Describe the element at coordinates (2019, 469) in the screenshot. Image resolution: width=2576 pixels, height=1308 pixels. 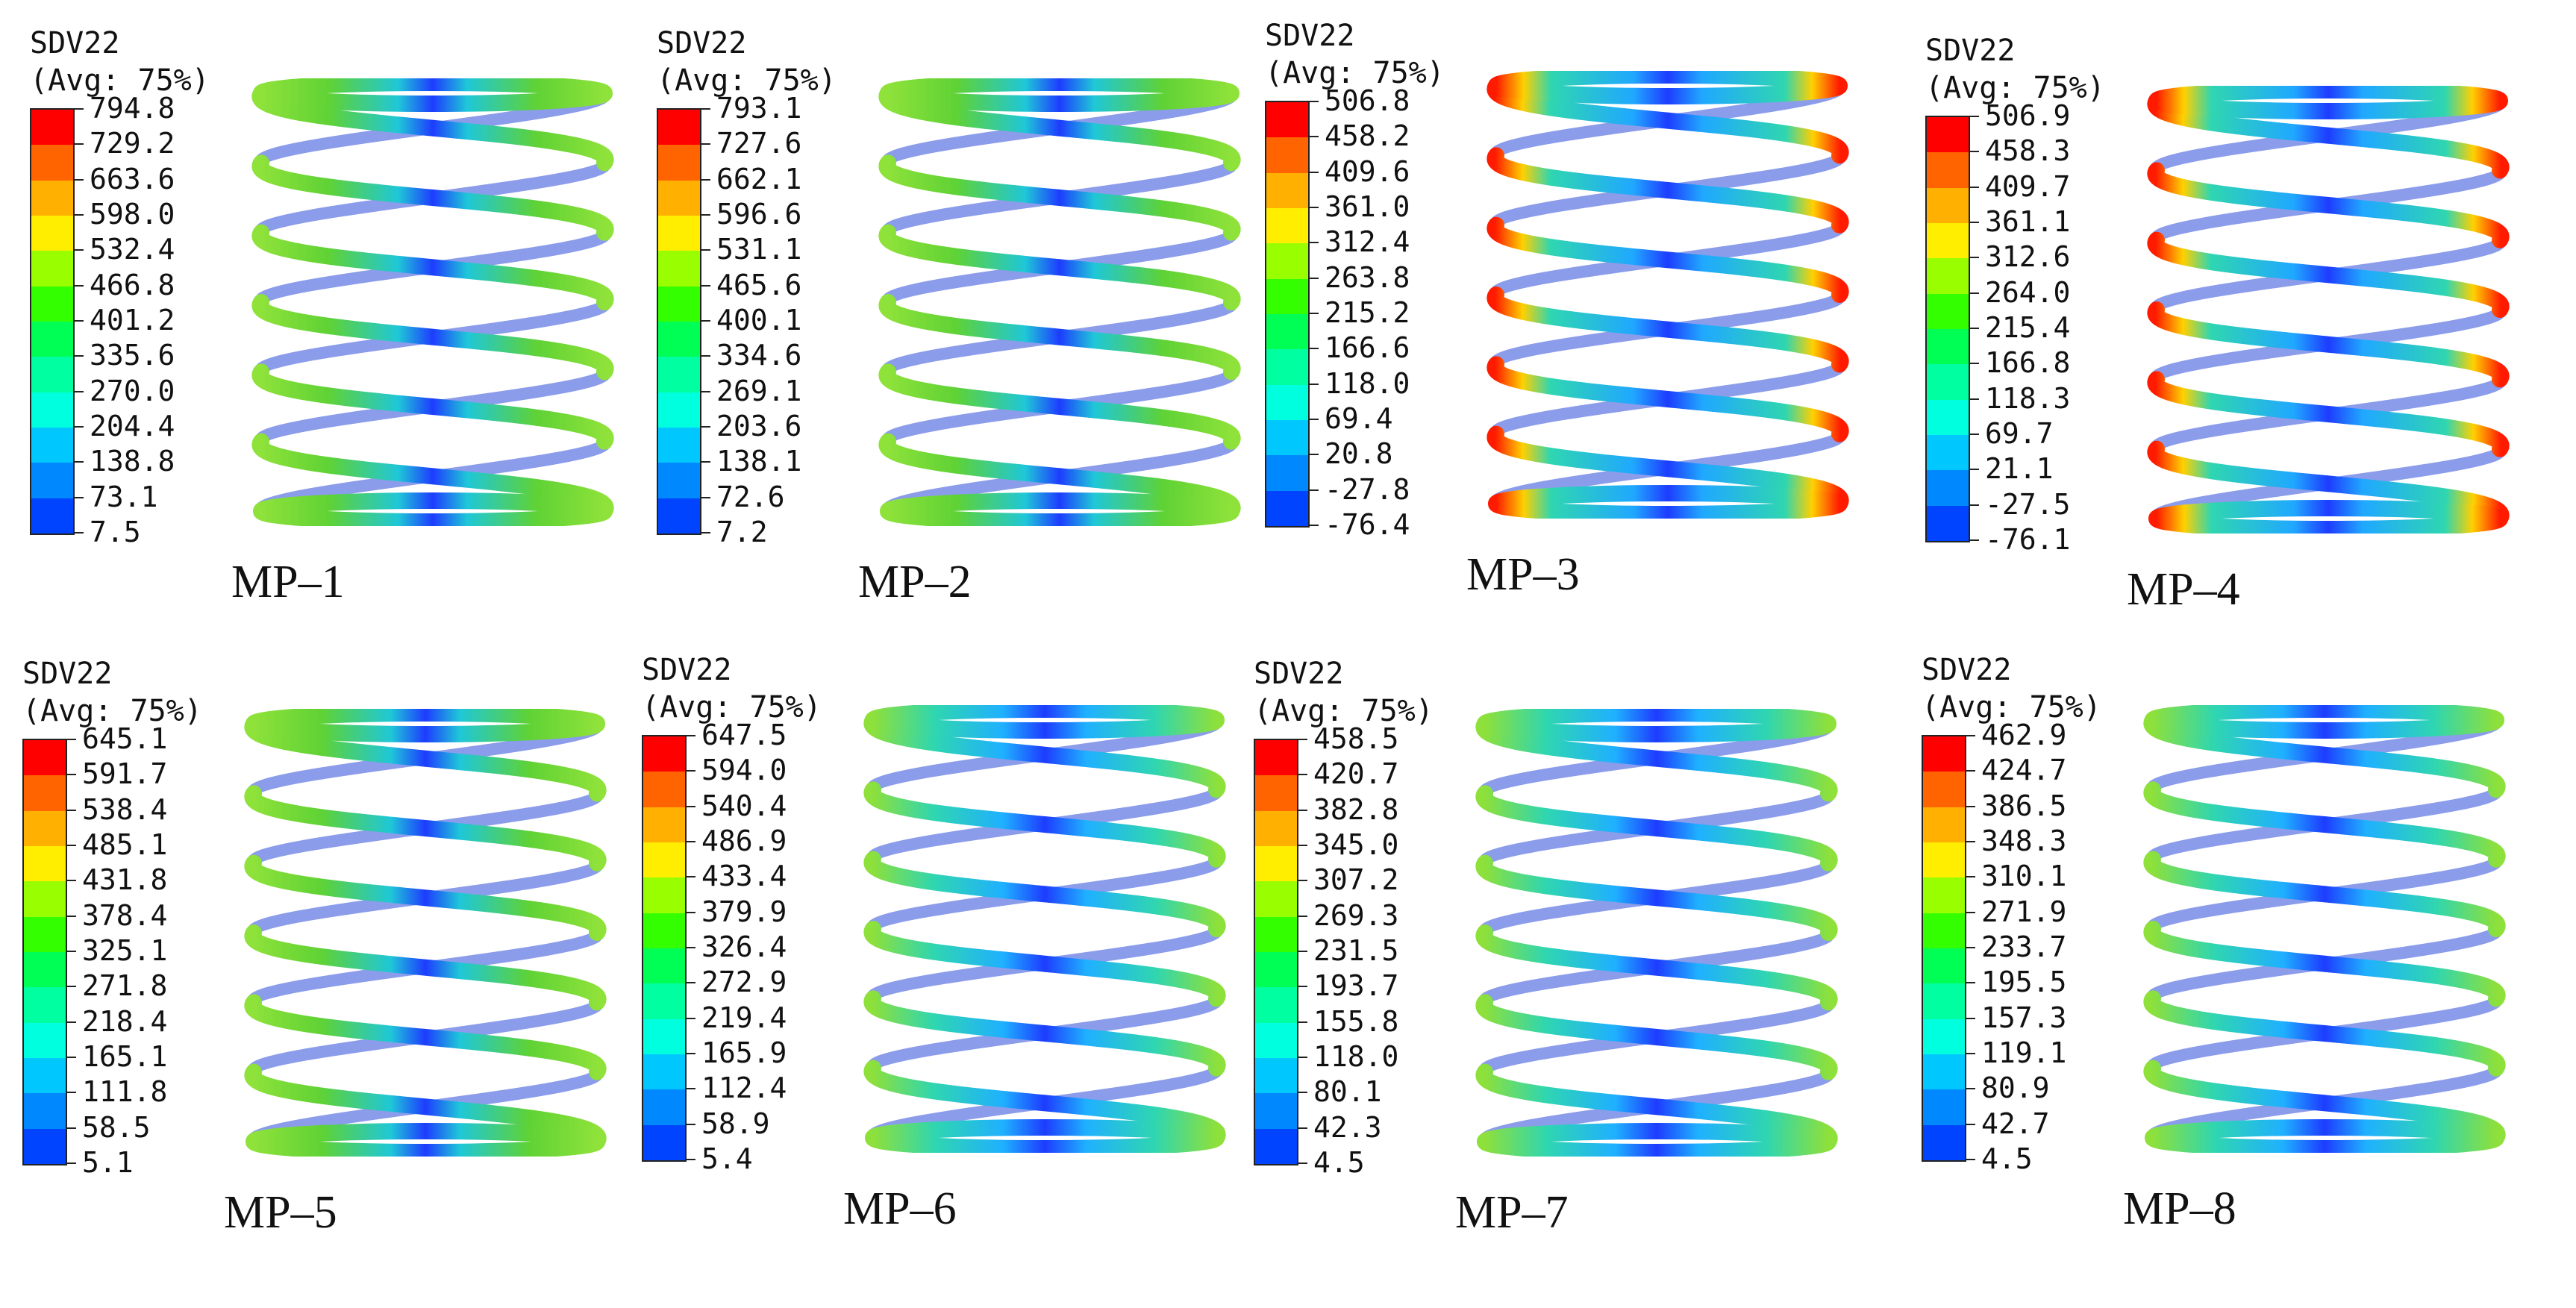
I see `legend-value: 21.1` at that location.